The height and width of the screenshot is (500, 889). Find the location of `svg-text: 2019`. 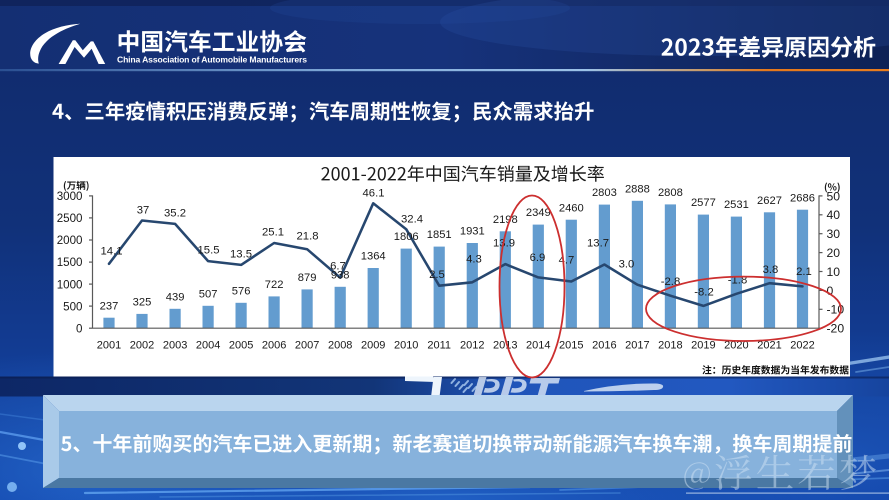

svg-text: 2019 is located at coordinates (703, 346).